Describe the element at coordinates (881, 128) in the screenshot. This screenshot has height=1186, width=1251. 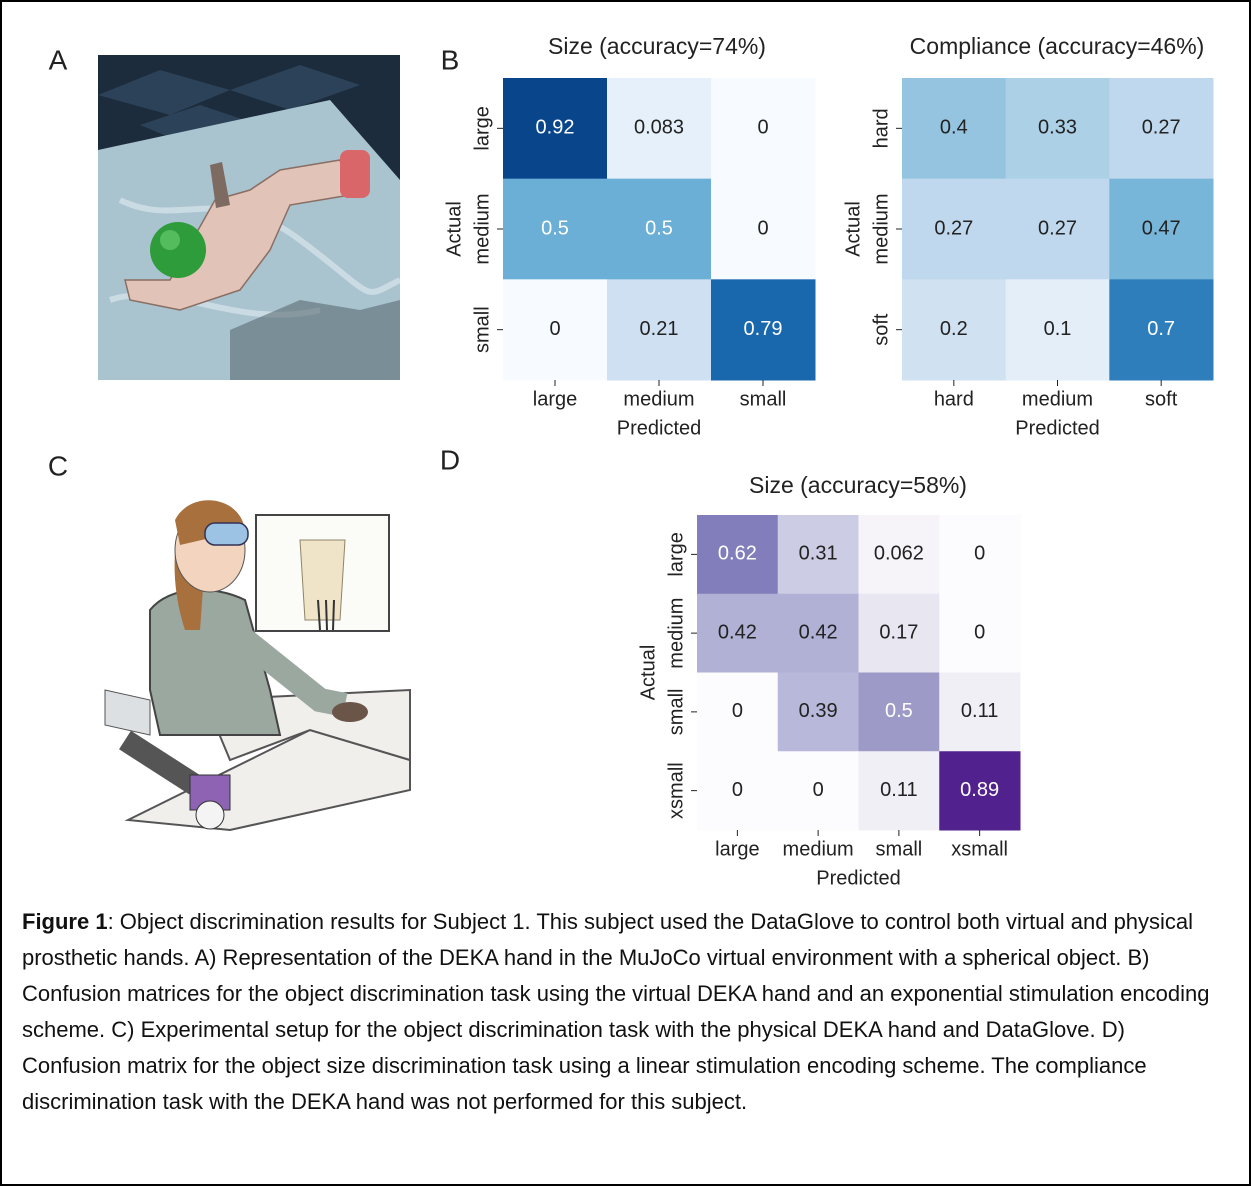
I see `y-tick-label: hard` at that location.